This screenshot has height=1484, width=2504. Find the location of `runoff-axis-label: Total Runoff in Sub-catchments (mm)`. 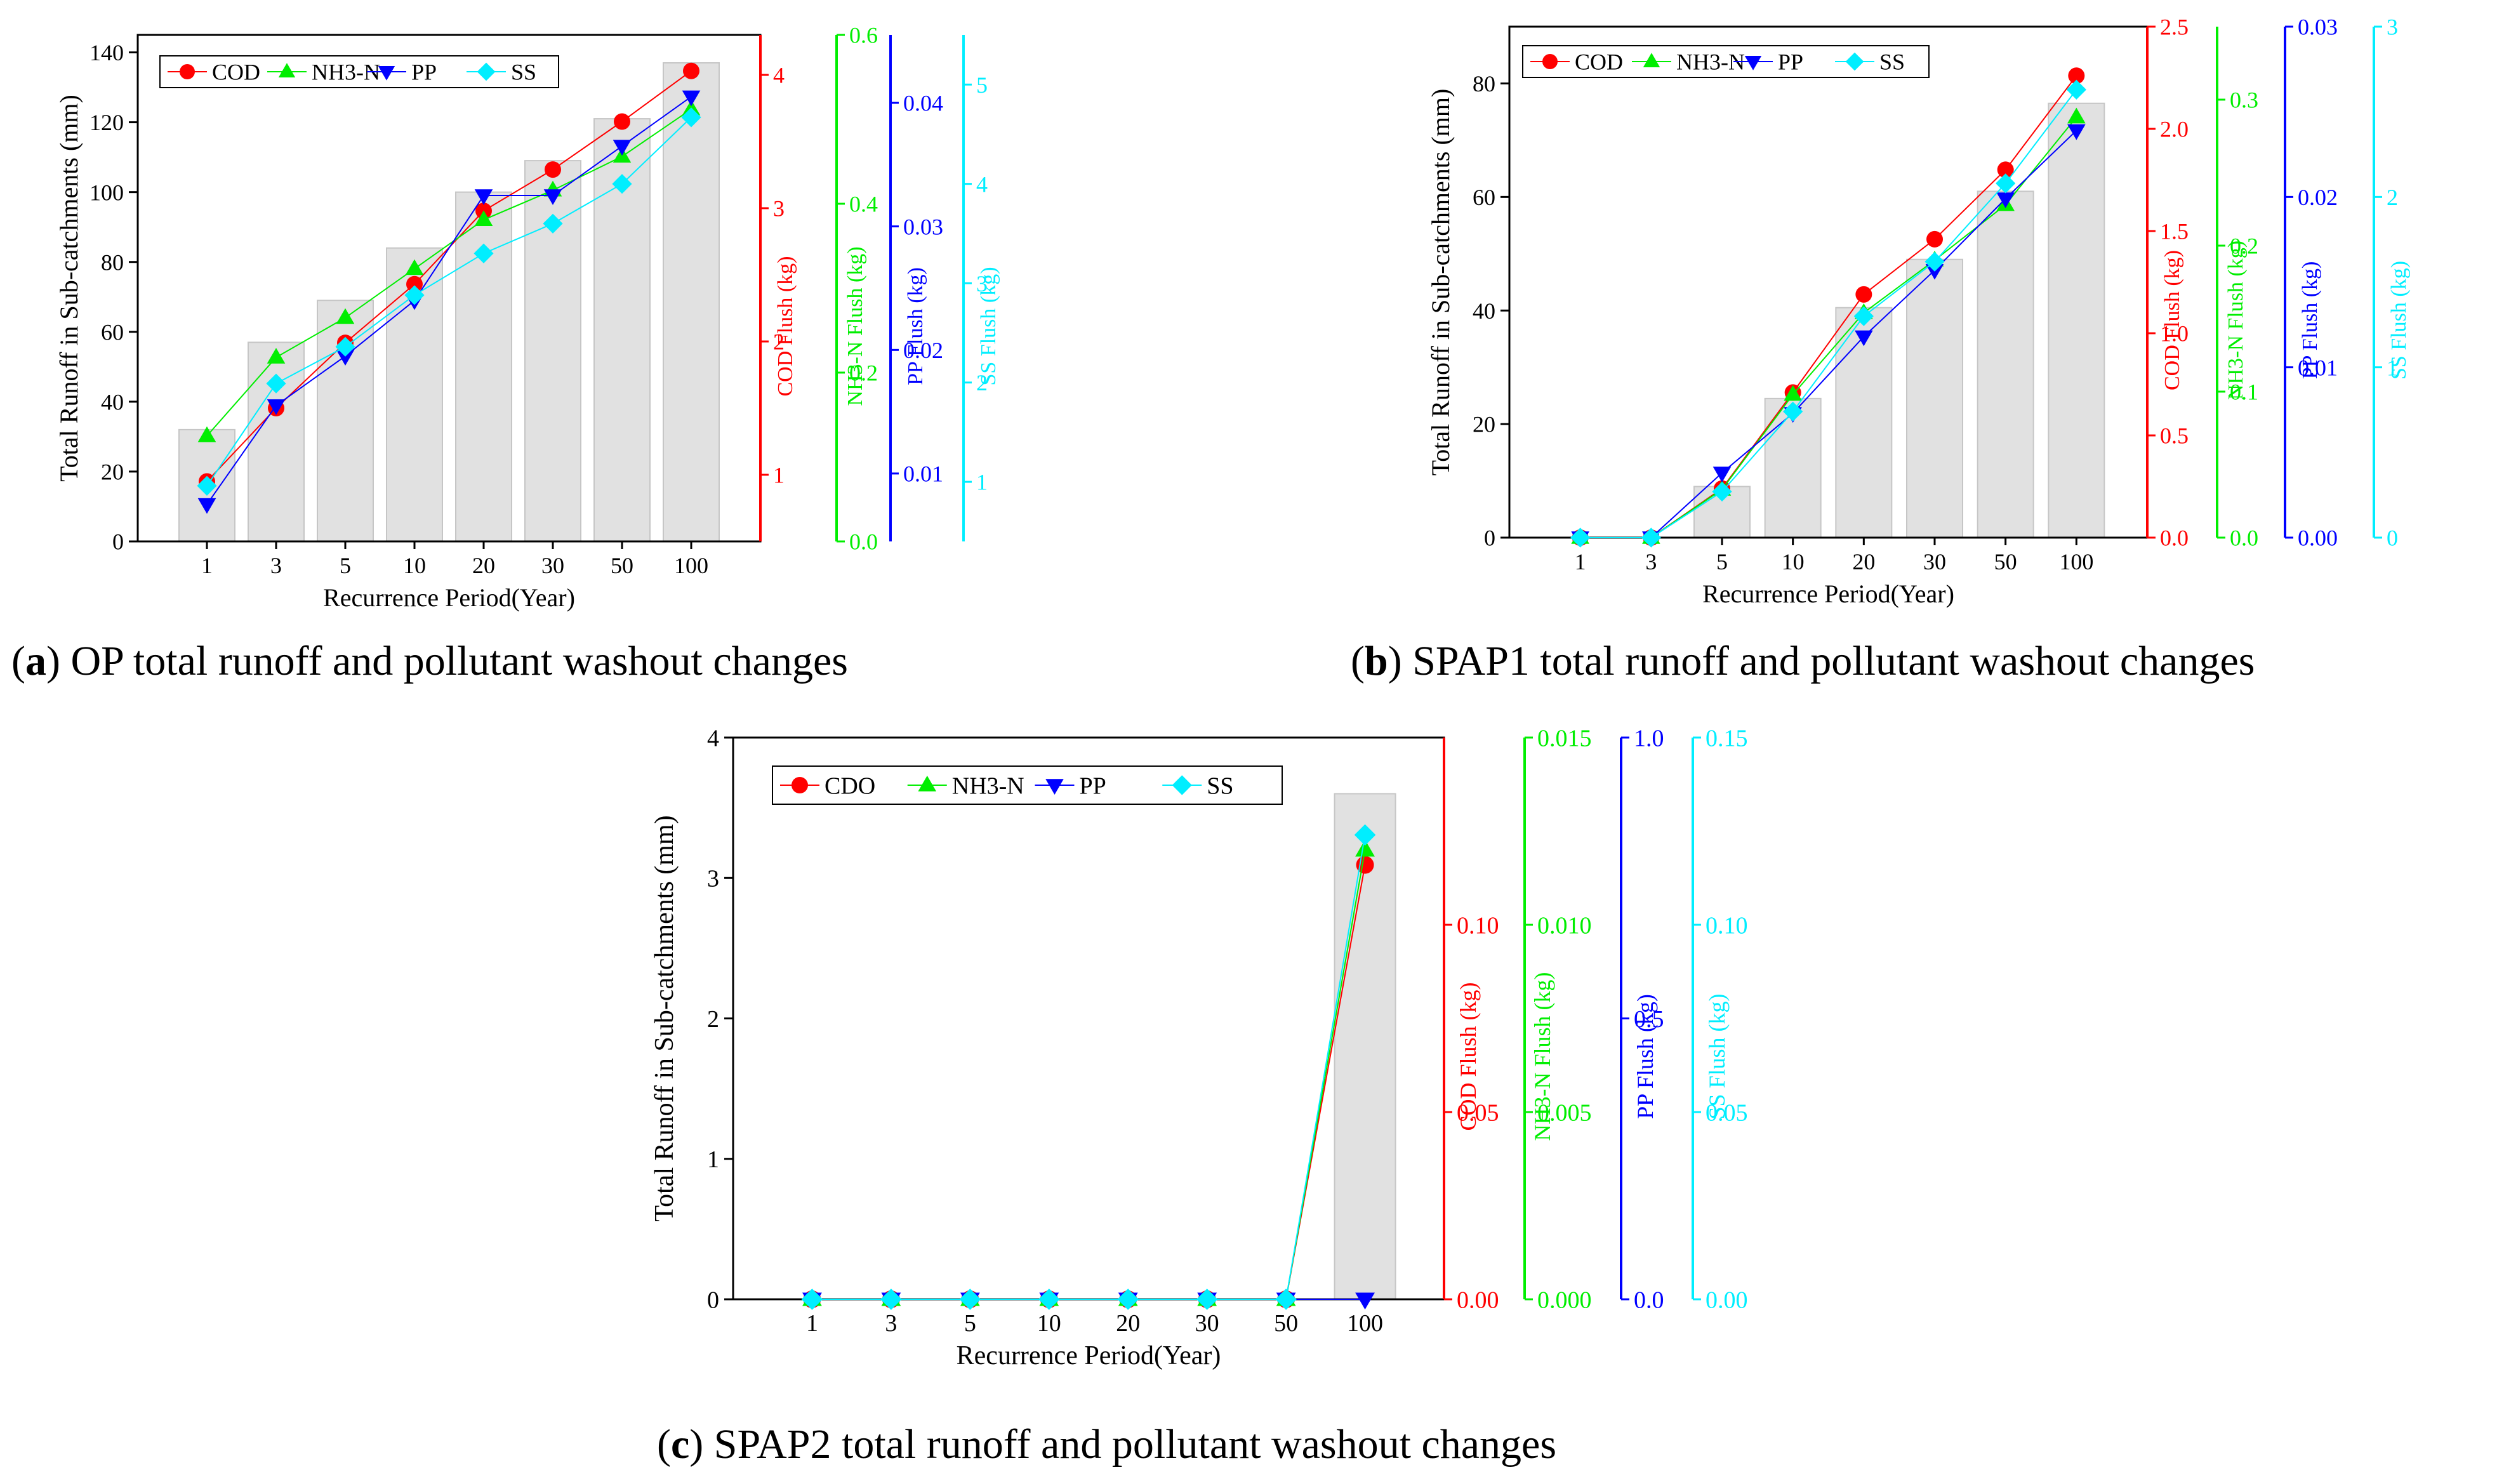

runoff-axis-label: Total Runoff in Sub-catchments (mm) is located at coordinates (69, 288).